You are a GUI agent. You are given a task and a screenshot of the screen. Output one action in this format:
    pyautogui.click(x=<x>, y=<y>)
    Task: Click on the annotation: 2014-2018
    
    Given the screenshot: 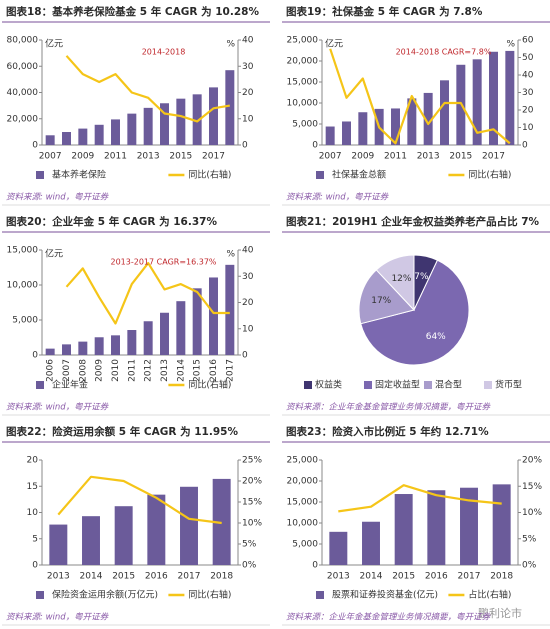 What is the action you would take?
    pyautogui.click(x=164, y=52)
    